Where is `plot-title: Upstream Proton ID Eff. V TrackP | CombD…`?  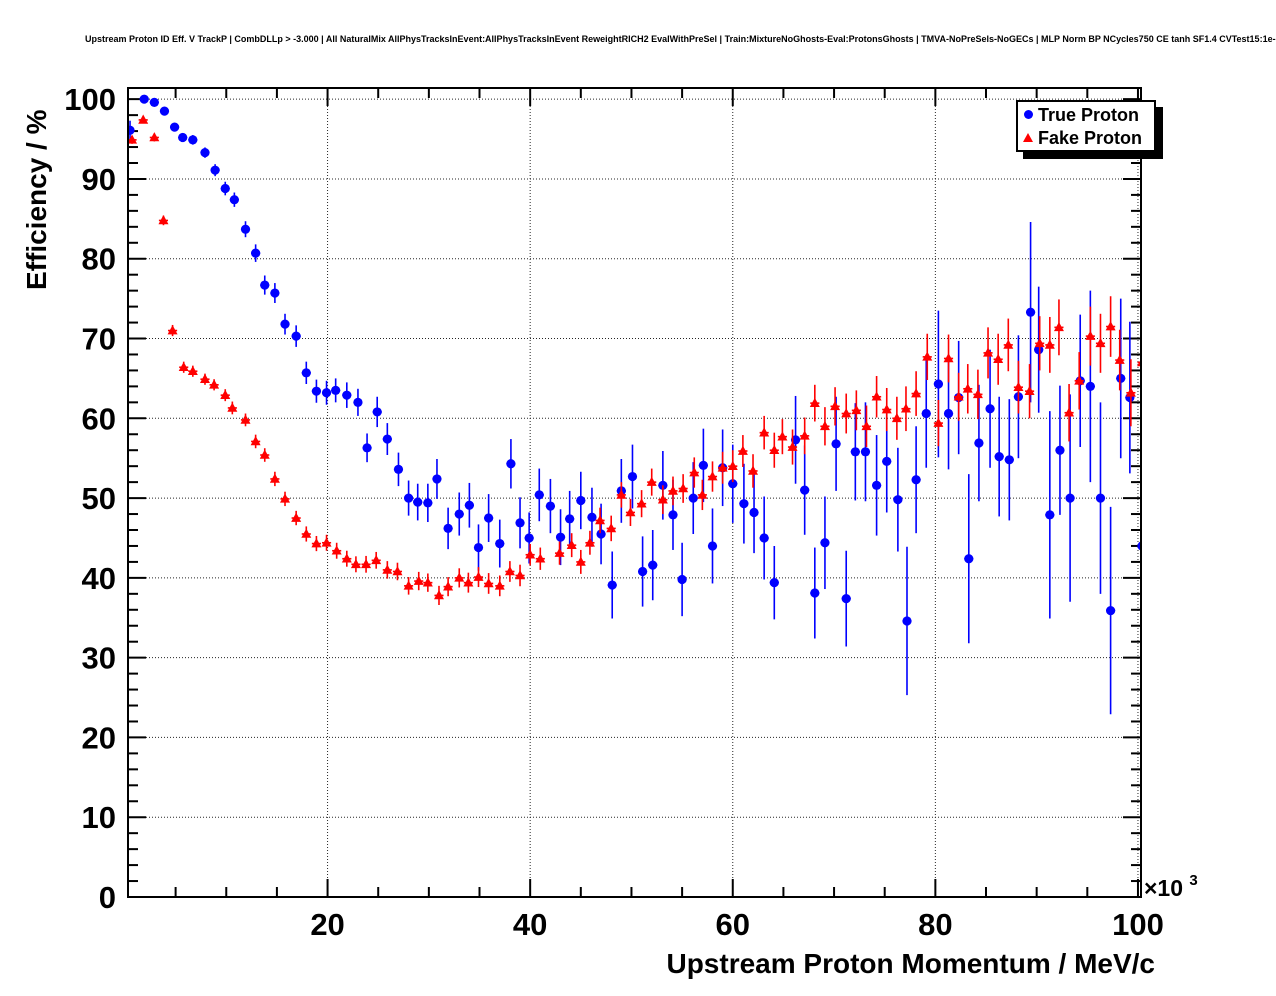 plot-title: Upstream Proton ID Eff. V TrackP | CombD… is located at coordinates (680, 39).